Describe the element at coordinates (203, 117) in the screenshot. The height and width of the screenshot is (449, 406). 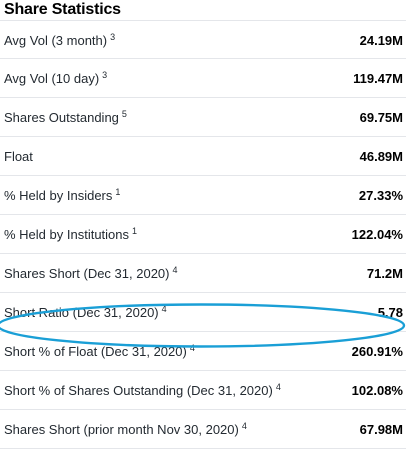
I see `table-row: Shares Outstanding 5 69.75M` at that location.